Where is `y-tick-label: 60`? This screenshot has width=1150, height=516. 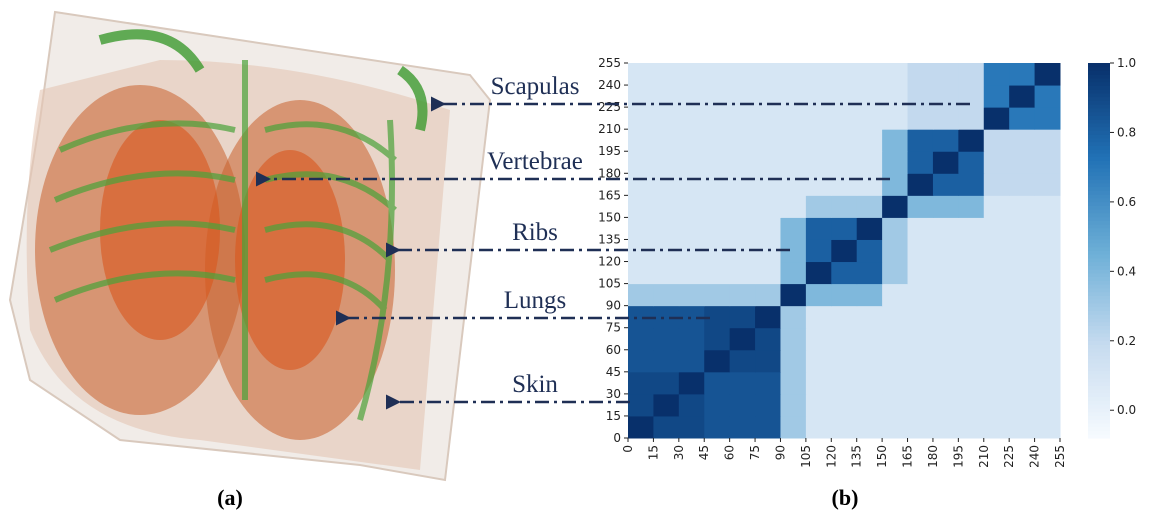
y-tick-label: 60 is located at coordinates (613, 350).